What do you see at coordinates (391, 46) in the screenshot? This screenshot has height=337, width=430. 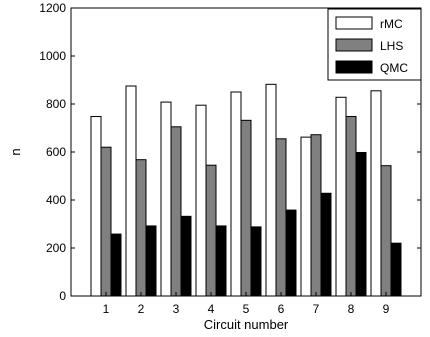 I see `legend-label-LHS: LHS` at bounding box center [391, 46].